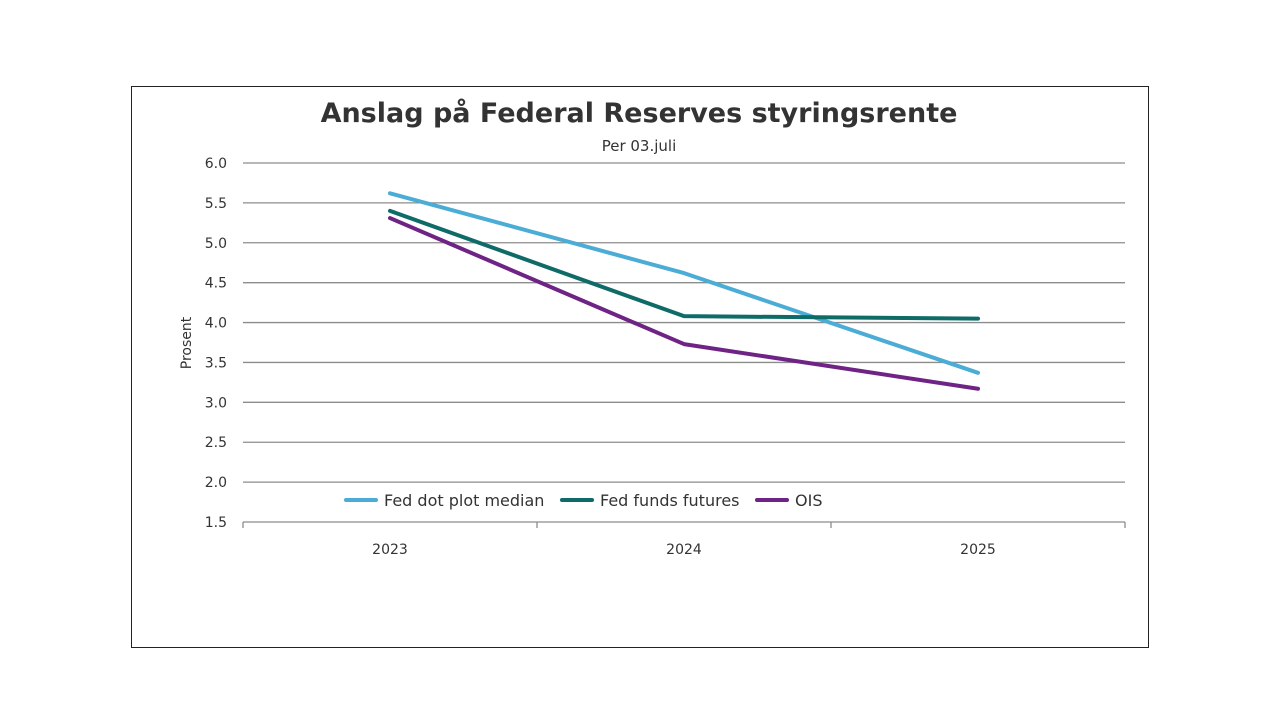 The height and width of the screenshot is (720, 1280). Describe the element at coordinates (978, 550) in the screenshot. I see `x-tick-label: 2025` at that location.